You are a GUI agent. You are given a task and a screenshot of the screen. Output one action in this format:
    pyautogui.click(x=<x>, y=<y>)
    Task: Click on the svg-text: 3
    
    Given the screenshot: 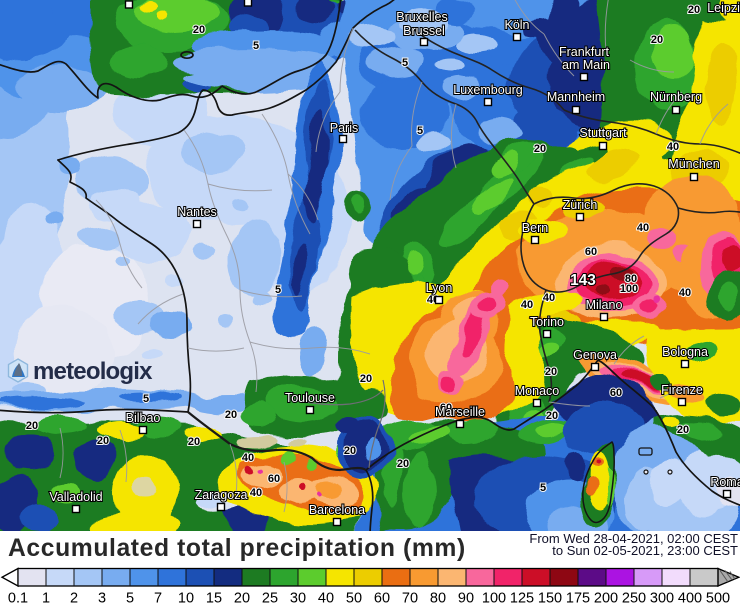 What is the action you would take?
    pyautogui.click(x=102, y=599)
    